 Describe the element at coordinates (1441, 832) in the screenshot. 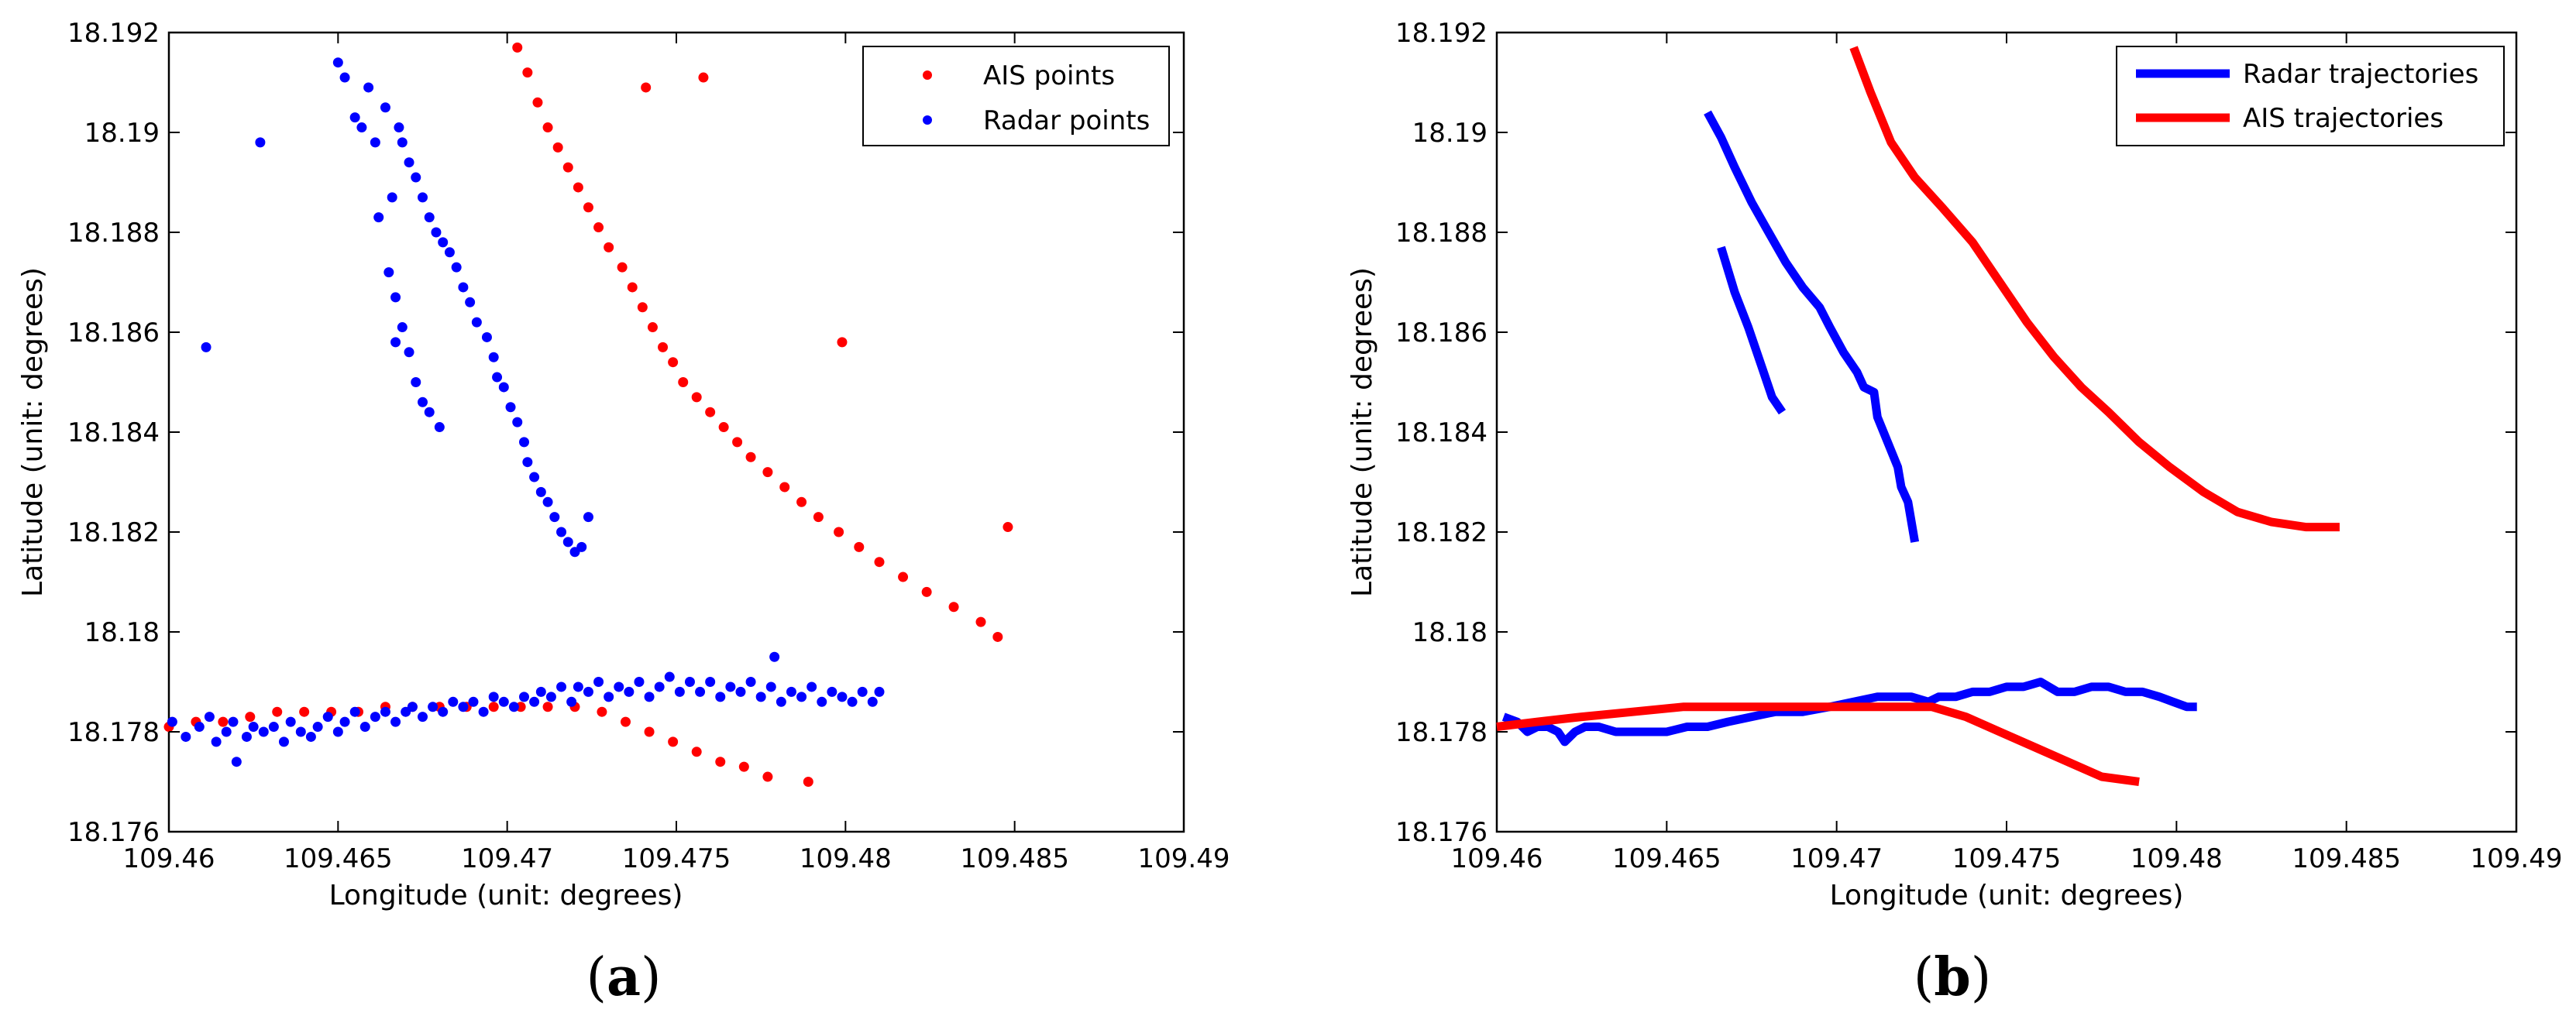

I see `y-tick-label: 18.176` at that location.